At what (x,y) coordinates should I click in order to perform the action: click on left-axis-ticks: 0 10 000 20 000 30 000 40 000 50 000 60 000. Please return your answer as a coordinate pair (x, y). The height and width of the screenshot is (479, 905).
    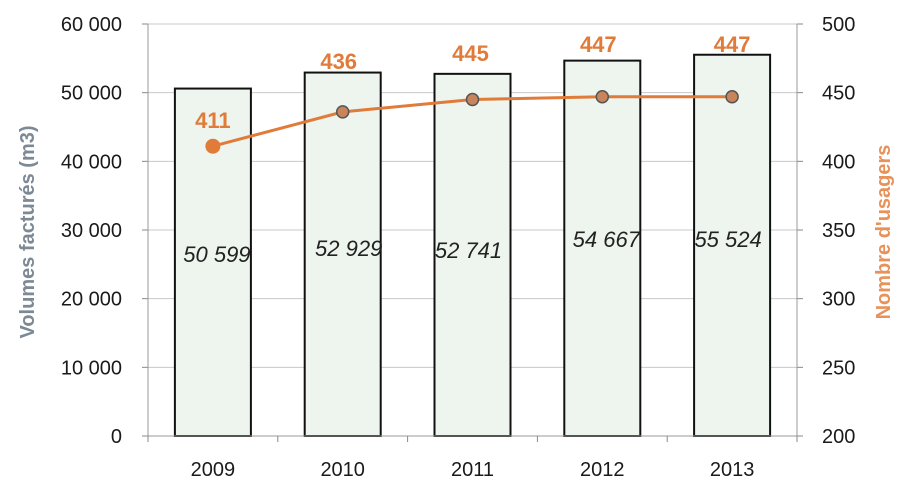
    Looking at the image, I should click on (91, 231).